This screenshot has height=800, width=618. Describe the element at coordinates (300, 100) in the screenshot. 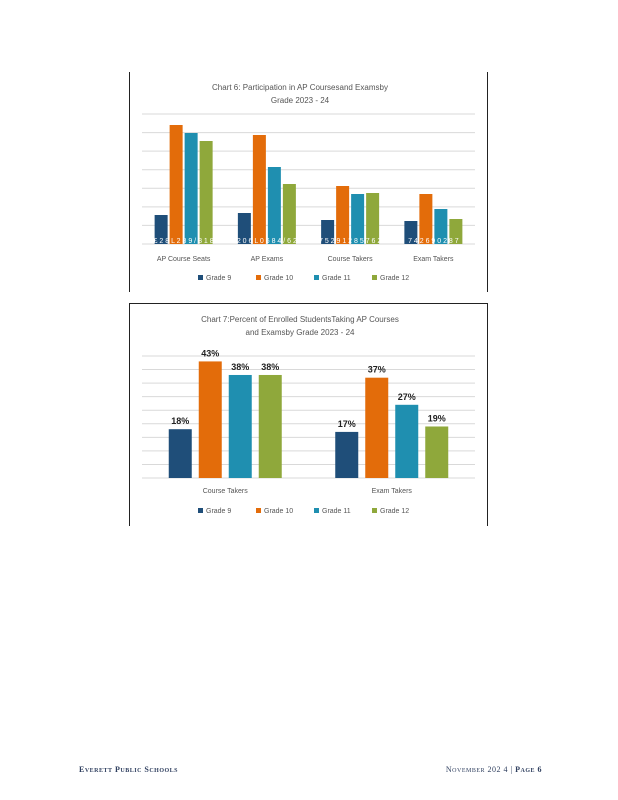

I see `chart-title-line2: Grade 2023 - 24` at that location.